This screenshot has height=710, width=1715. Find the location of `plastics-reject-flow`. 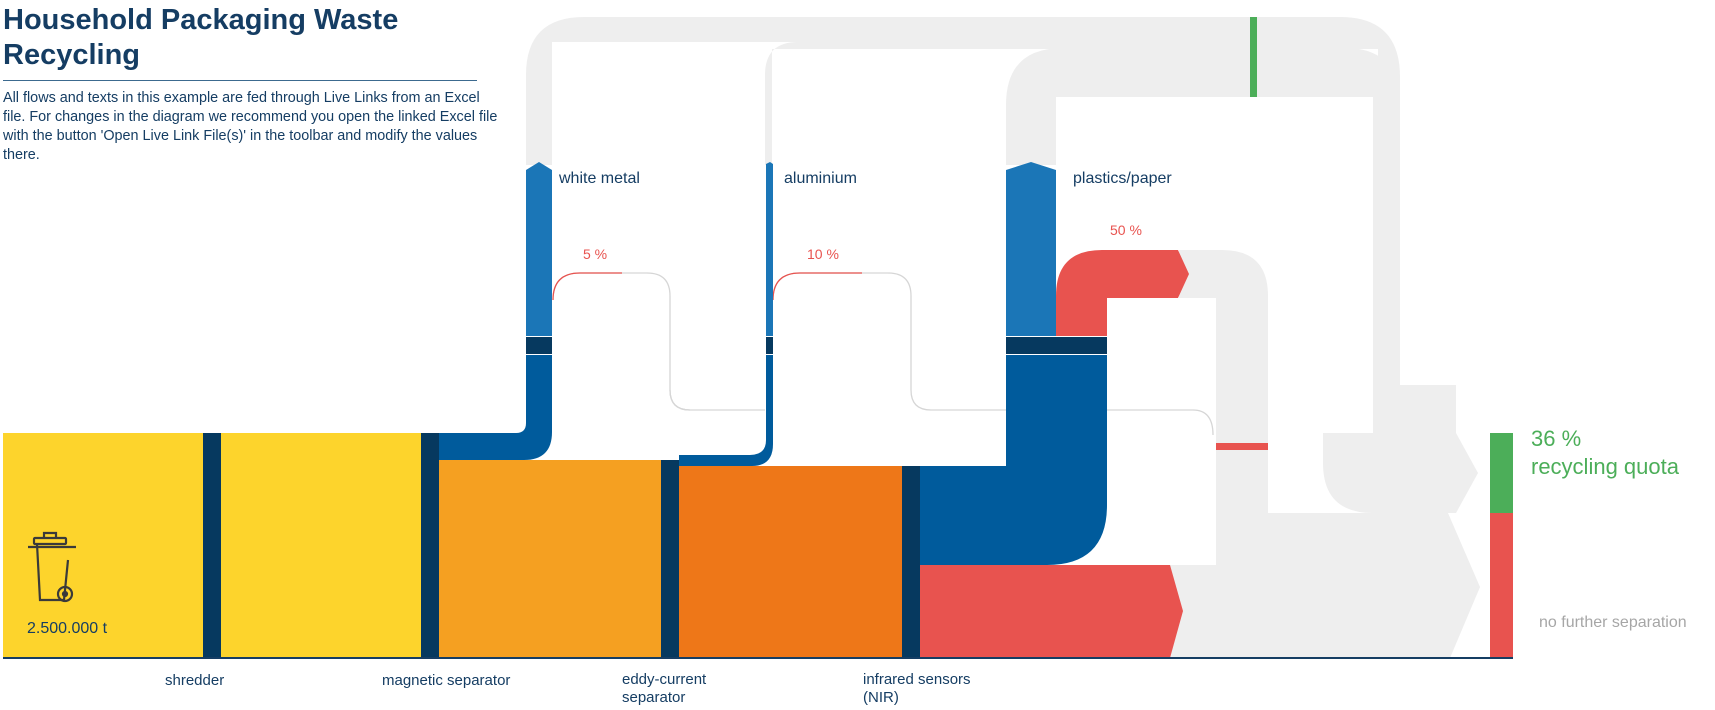

plastics-reject-flow is located at coordinates (1122, 293).